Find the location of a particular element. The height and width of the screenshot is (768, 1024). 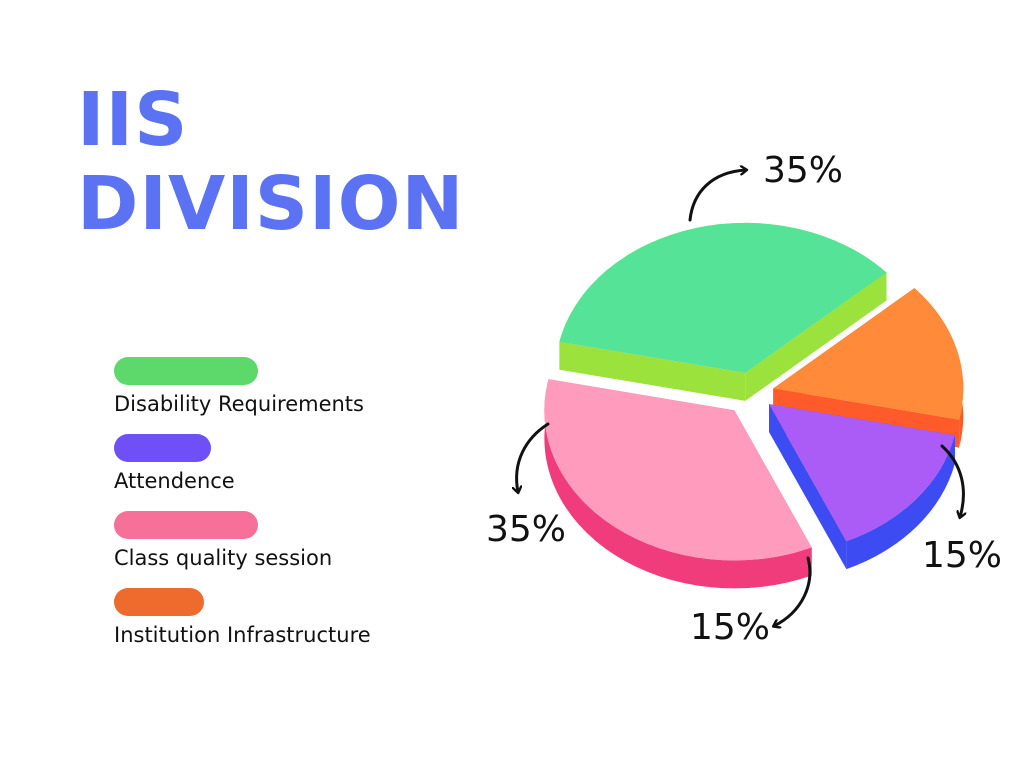

legend-item: Class quality session is located at coordinates (279, 549).